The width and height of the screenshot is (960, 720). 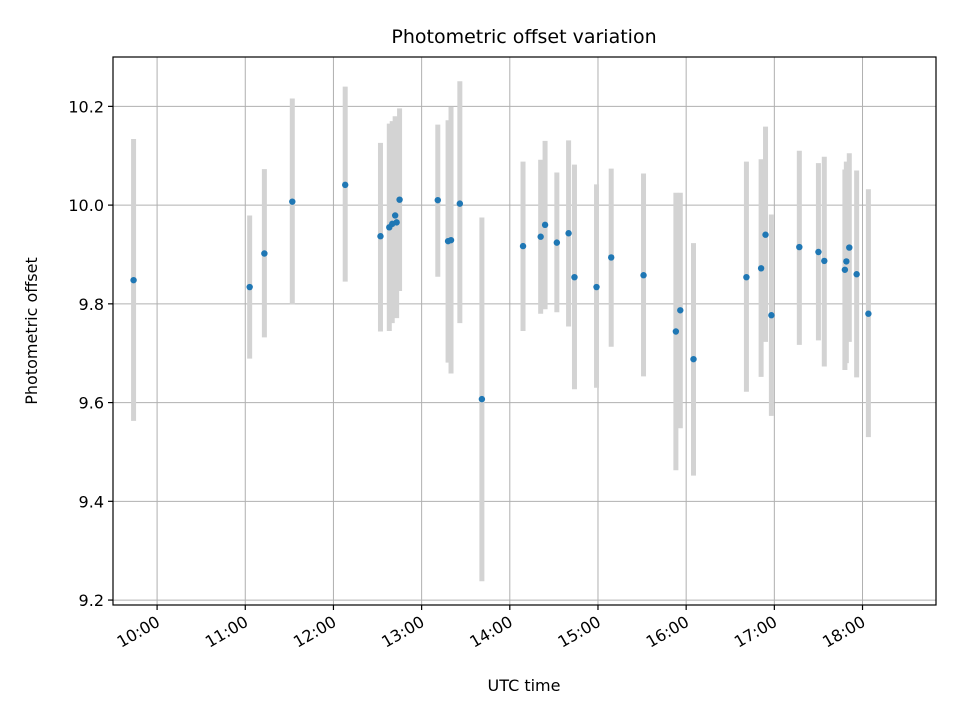 I want to click on y-tick-label: 9.6, so click(x=91, y=403).